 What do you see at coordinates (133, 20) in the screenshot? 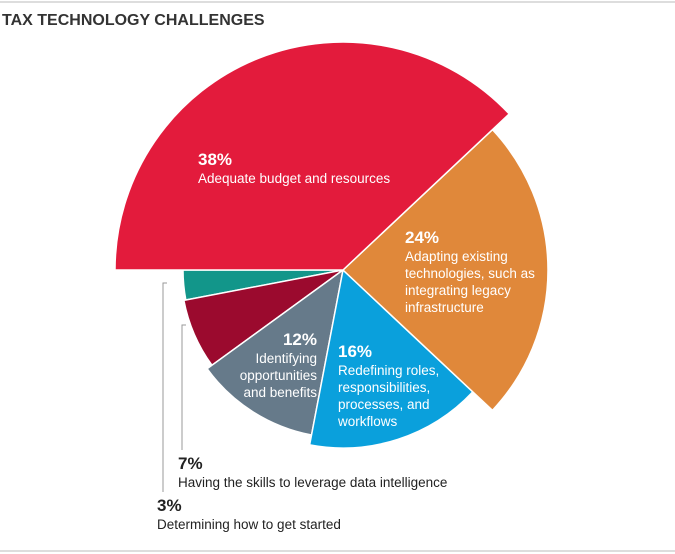
I see `chart-title: TAX TECHNOLOGY CHALLENGES` at bounding box center [133, 20].